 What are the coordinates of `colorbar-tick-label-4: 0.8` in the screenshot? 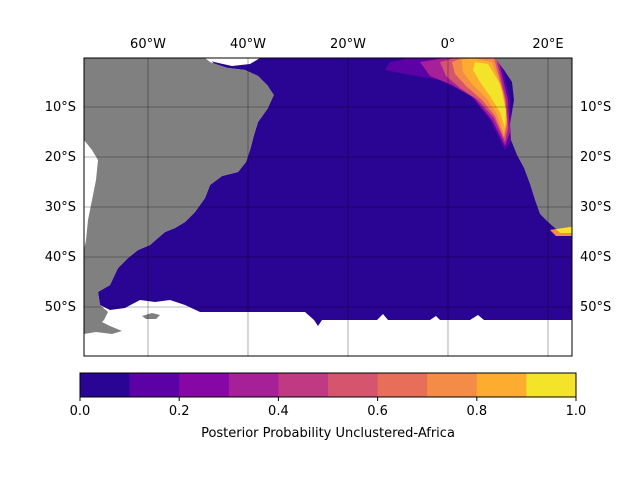 It's located at (476, 411).